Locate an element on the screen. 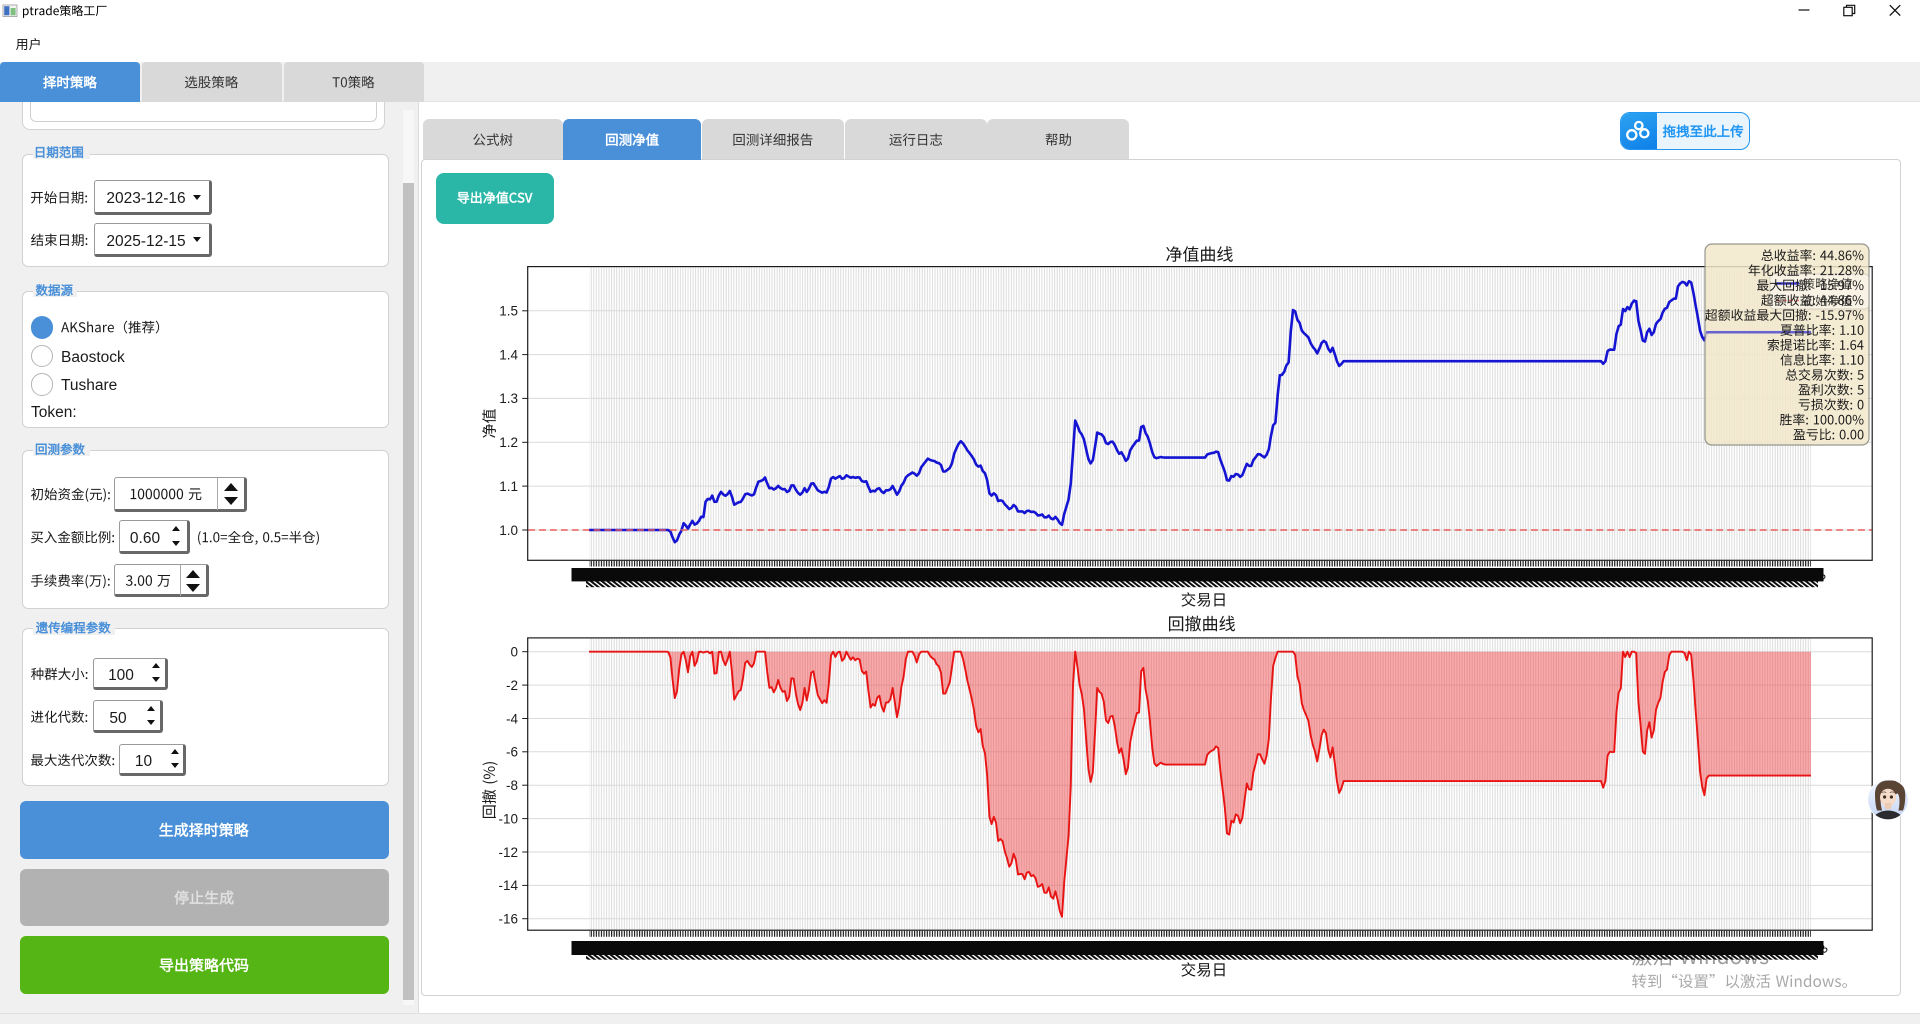 The image size is (1920, 1024). svg-text: 1.0 is located at coordinates (508, 530).